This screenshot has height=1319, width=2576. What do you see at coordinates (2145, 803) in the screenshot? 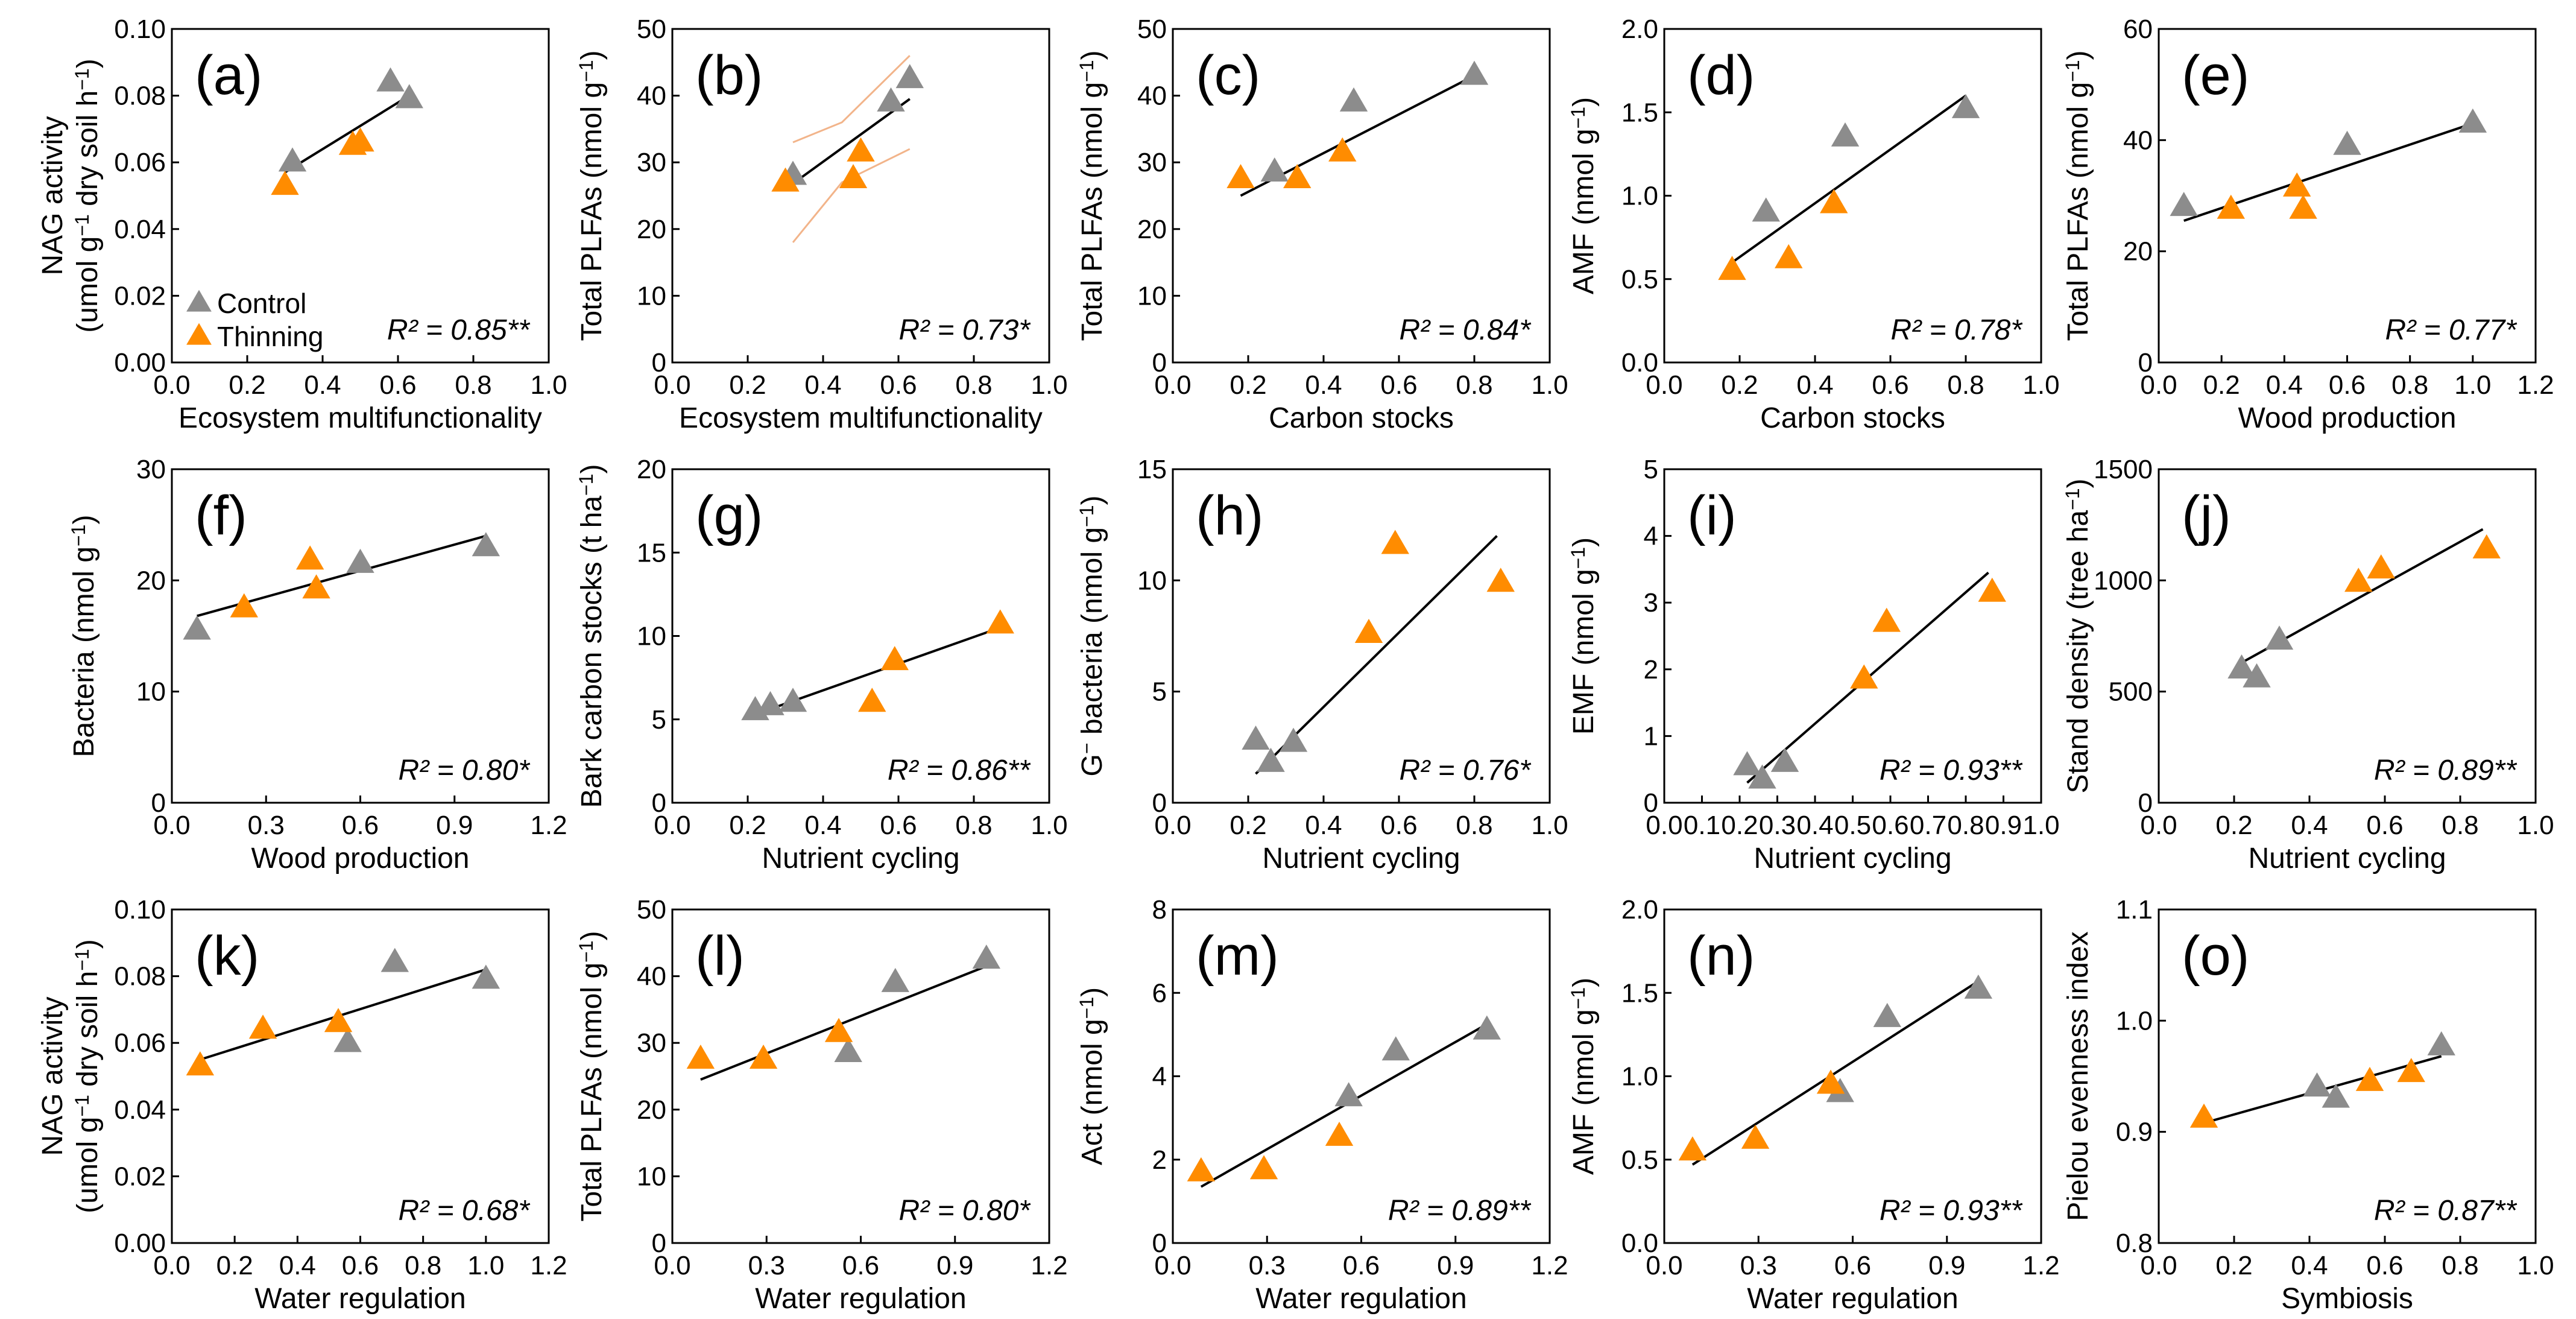
I see `y-tick-label: 0` at bounding box center [2145, 803].